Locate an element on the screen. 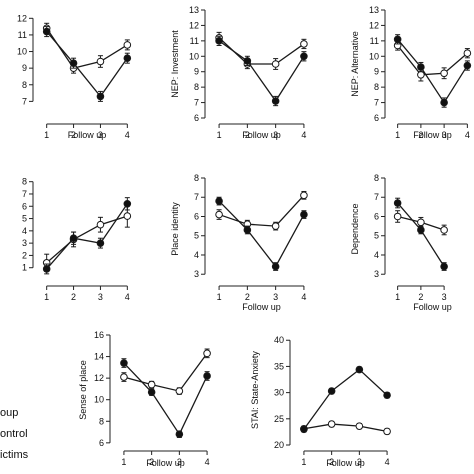  y-tick-label: 2 is located at coordinates (24, 255).